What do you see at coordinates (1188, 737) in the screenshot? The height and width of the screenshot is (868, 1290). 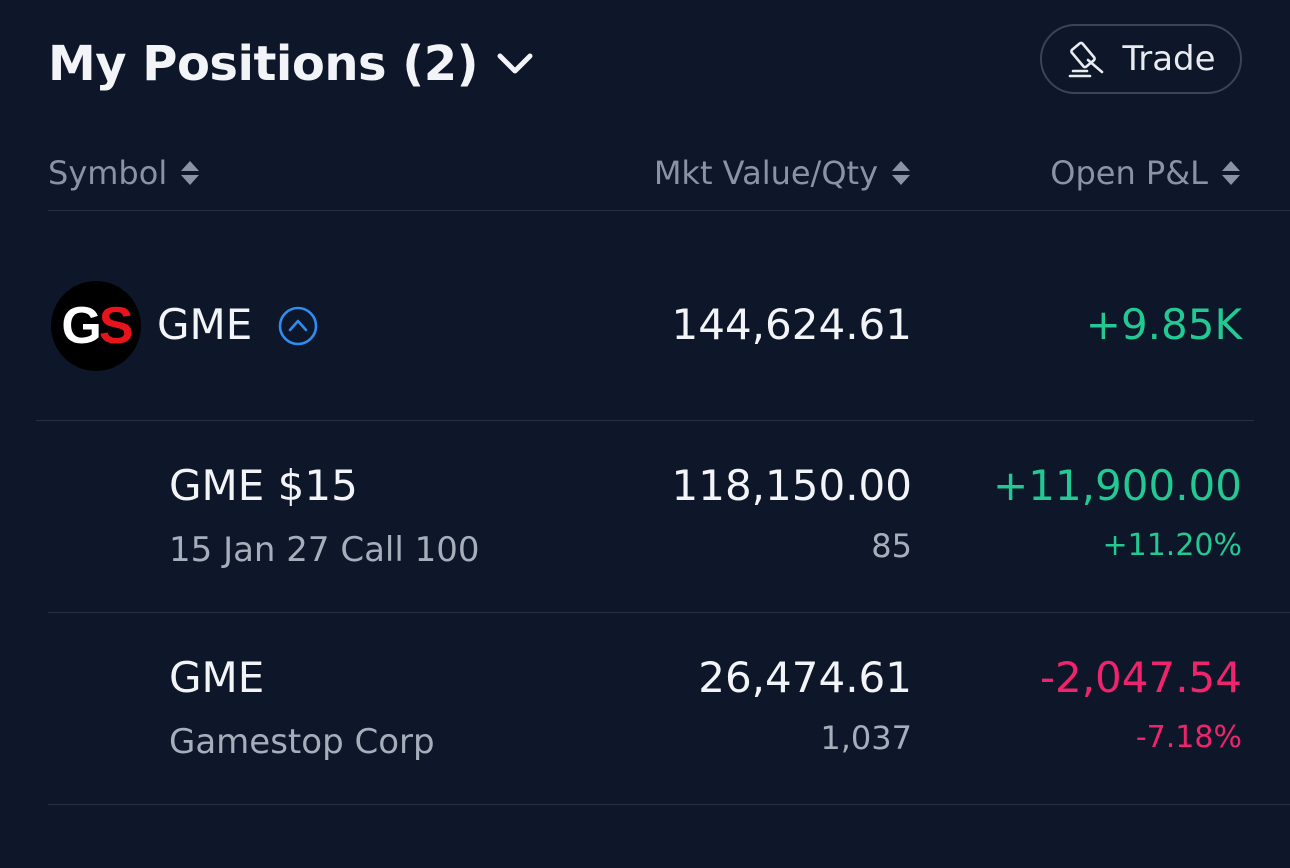 I see `position-open-pnl-percent: -7.18%` at bounding box center [1188, 737].